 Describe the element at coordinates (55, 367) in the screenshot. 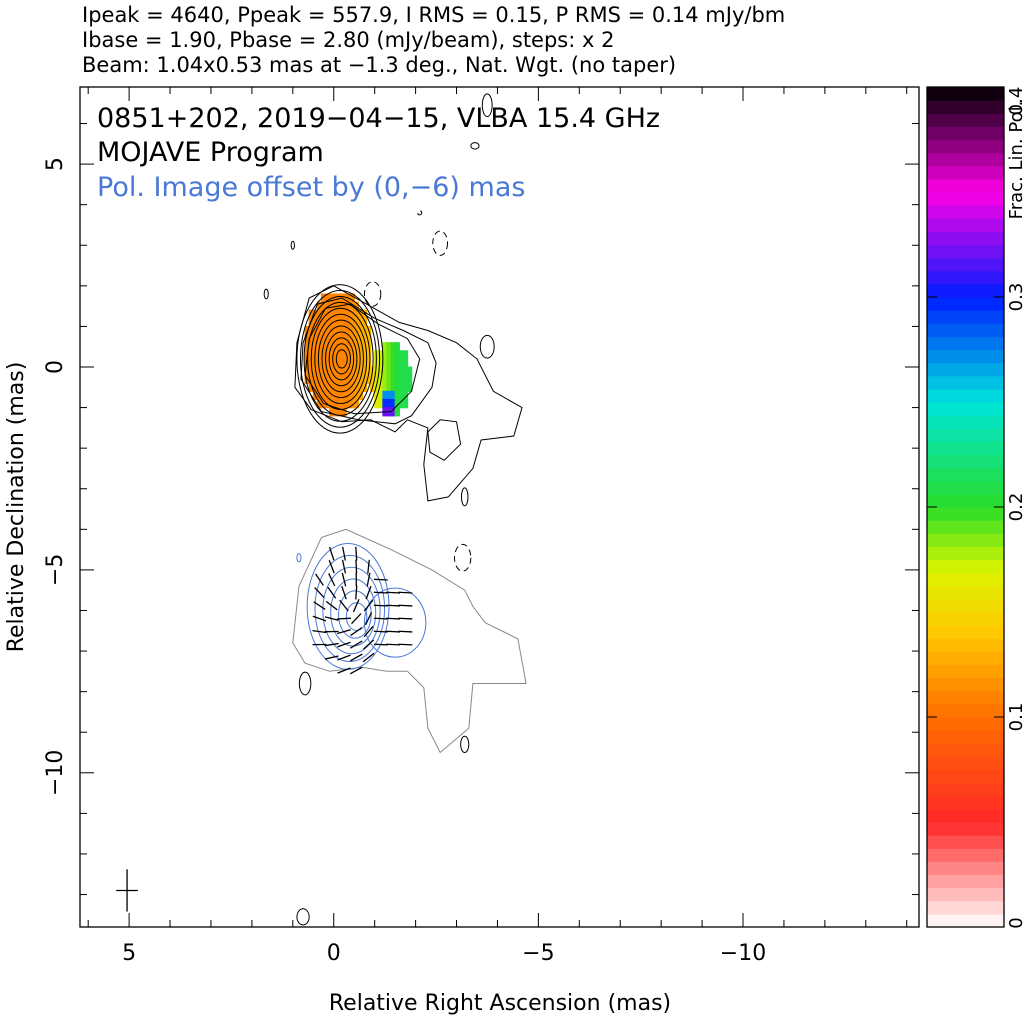

I see `y-tick-label: 0` at that location.